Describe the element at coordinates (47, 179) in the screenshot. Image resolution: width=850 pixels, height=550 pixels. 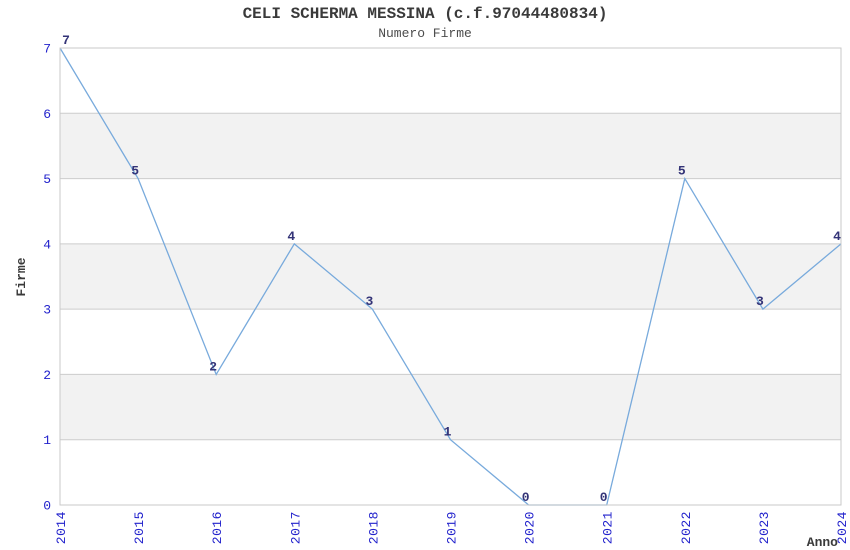
I see `y-tick-label: 5` at that location.